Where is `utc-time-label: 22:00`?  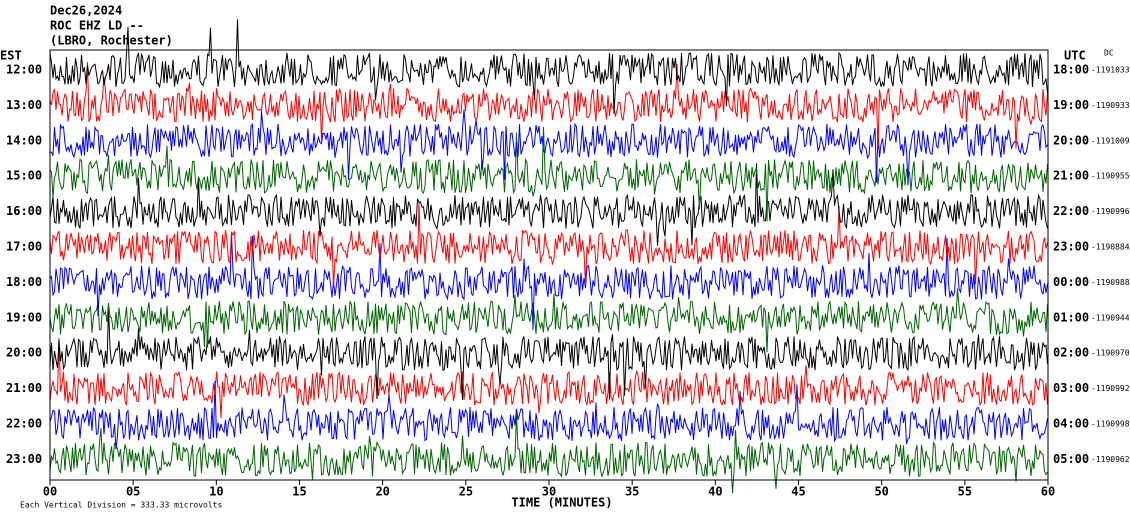 utc-time-label: 22:00 is located at coordinates (1071, 211).